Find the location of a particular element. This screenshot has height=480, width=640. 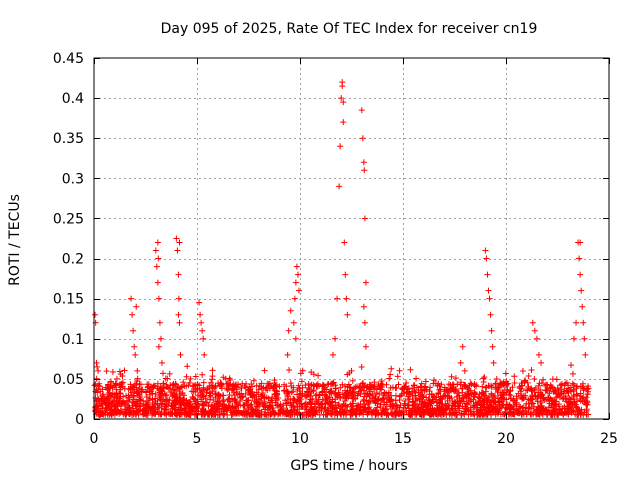

y-tick-label: 0.15 is located at coordinates (68, 300).